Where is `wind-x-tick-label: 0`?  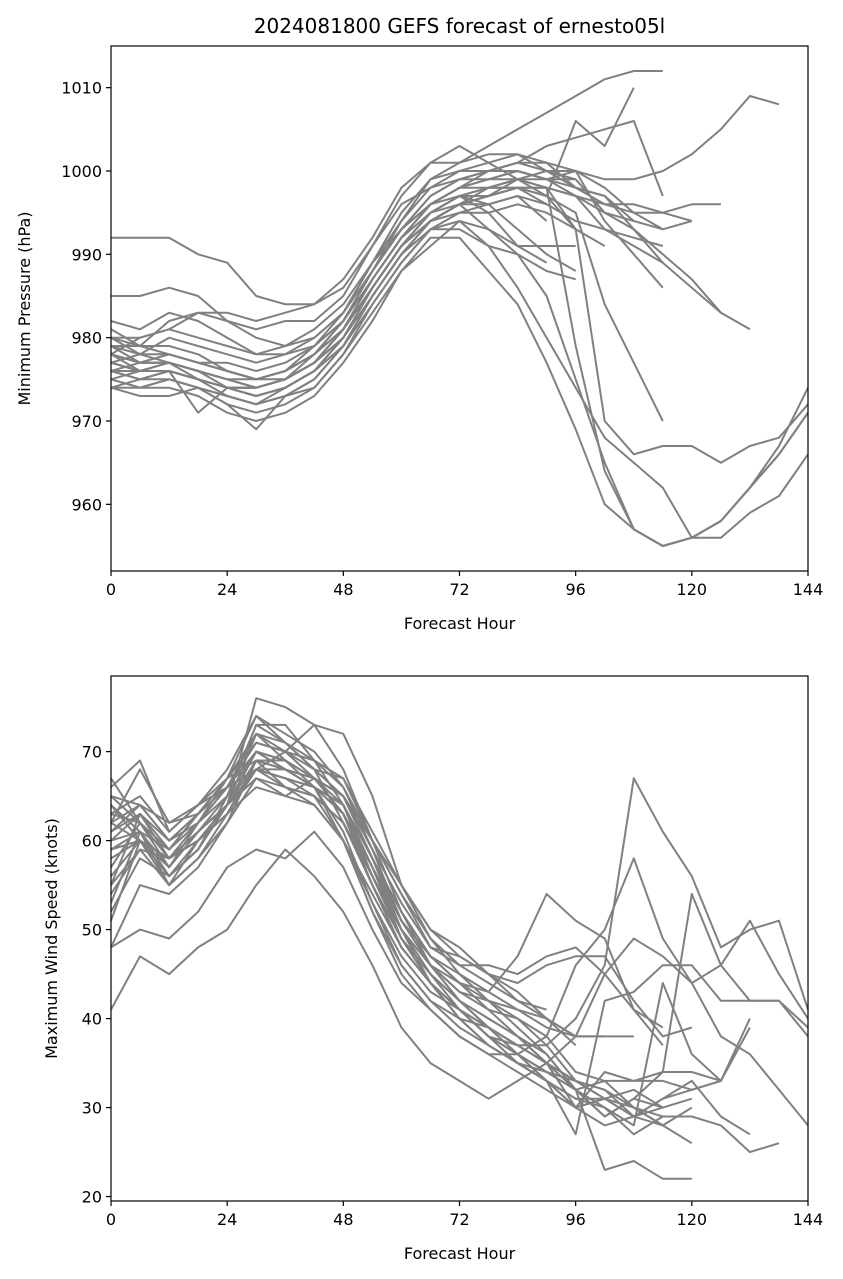 wind-x-tick-label: 0 is located at coordinates (111, 1219).